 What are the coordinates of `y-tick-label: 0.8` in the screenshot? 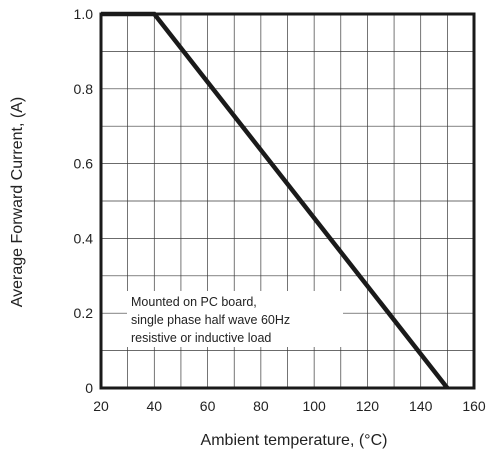 It's located at (84, 89).